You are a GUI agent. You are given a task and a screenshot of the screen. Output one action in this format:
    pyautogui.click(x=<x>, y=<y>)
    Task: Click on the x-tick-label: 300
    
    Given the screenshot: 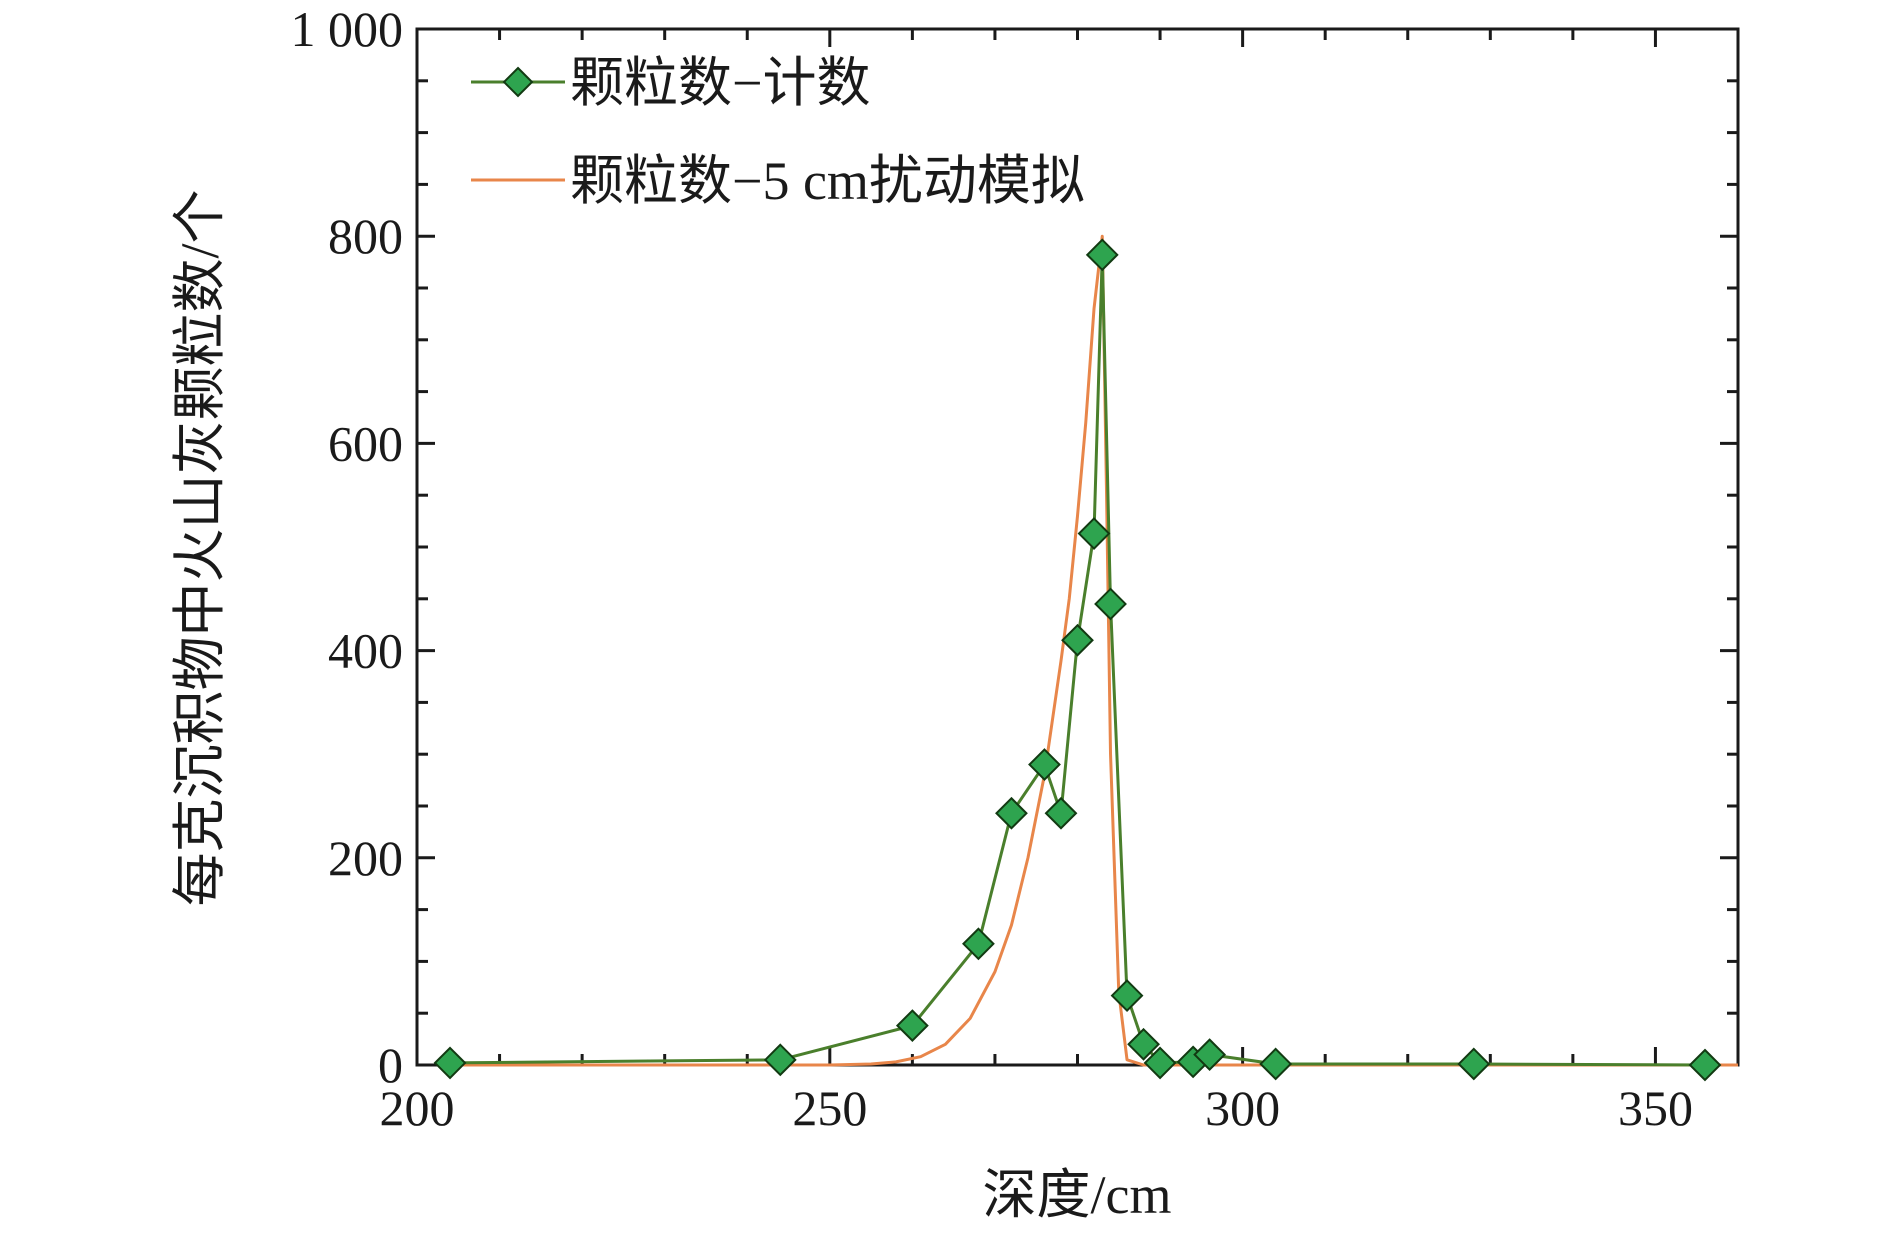 What is the action you would take?
    pyautogui.click(x=1242, y=1108)
    